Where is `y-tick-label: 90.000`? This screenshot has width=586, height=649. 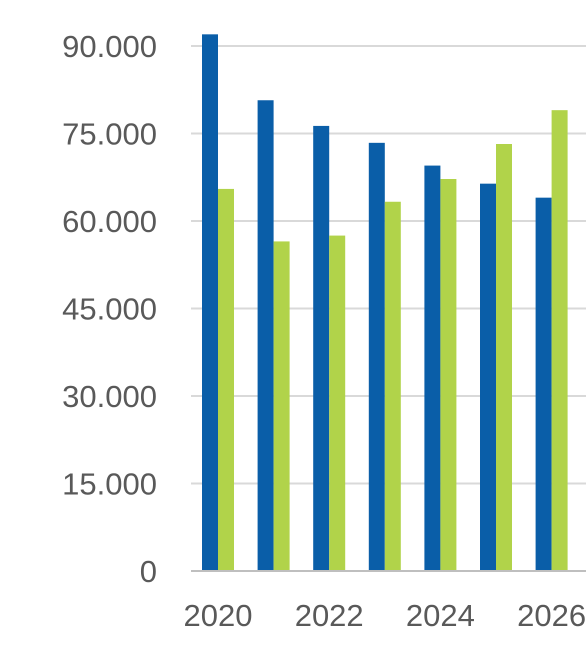
y-tick-label: 90.000 is located at coordinates (109, 46).